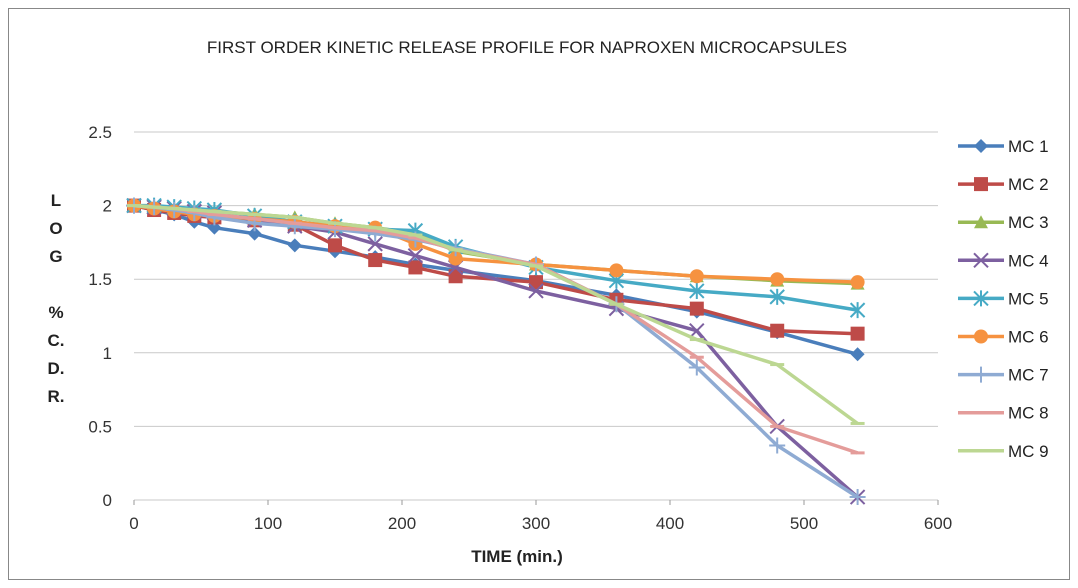 This screenshot has height=588, width=1078. I want to click on legend-item: MC 4, so click(1003, 260).